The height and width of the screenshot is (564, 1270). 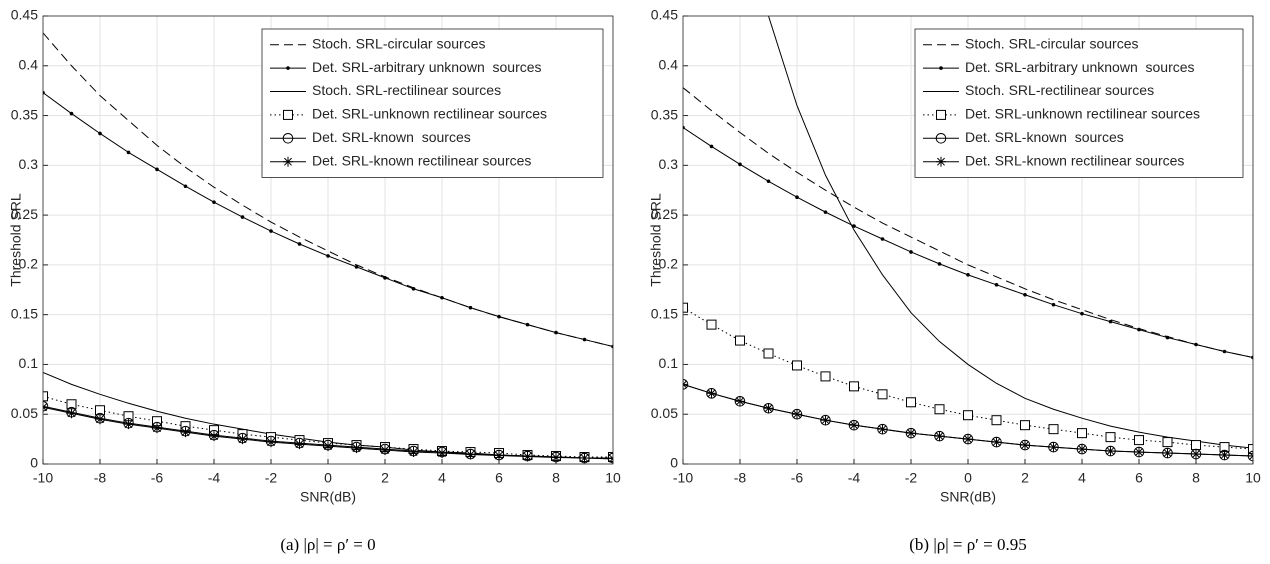 What do you see at coordinates (24, 15) in the screenshot?
I see `y-tick-label: 0.45` at bounding box center [24, 15].